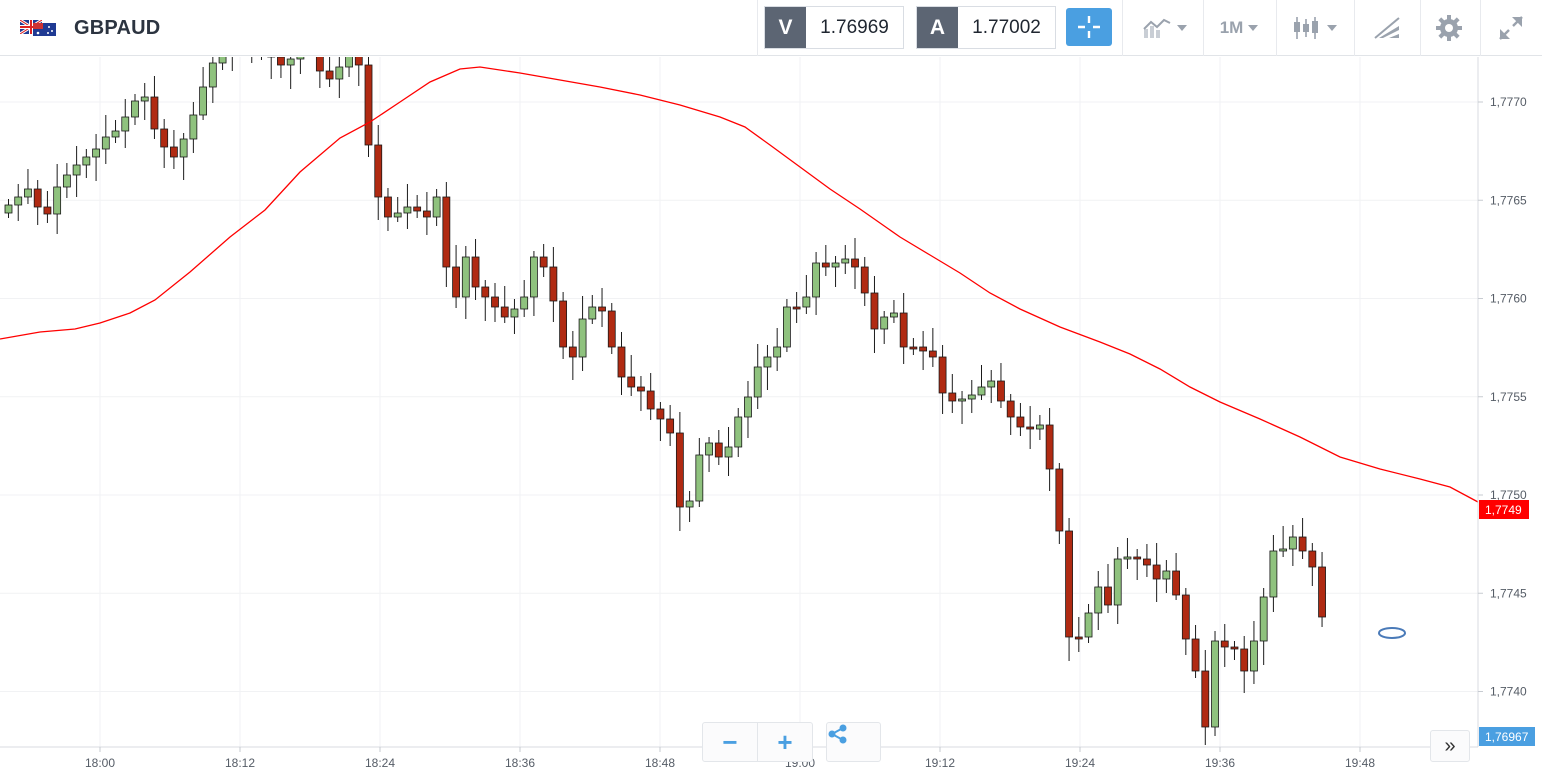  I want to click on time-axis-label: 18:24, so click(380, 763).